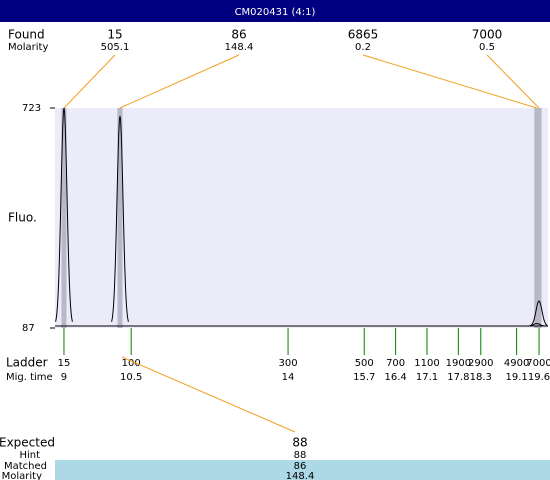 The height and width of the screenshot is (480, 550). I want to click on y-tick-label: 87, so click(28, 328).